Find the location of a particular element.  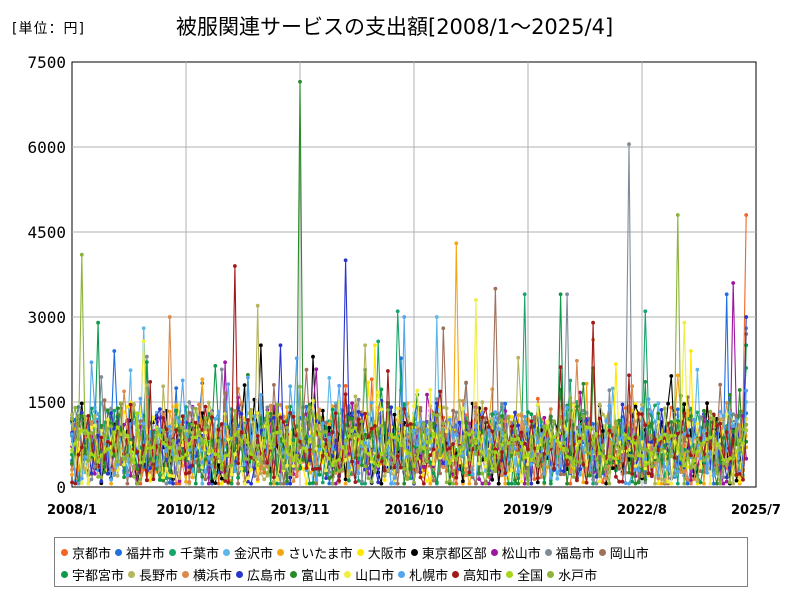

legend-label: 福井市 is located at coordinates (146, 554).